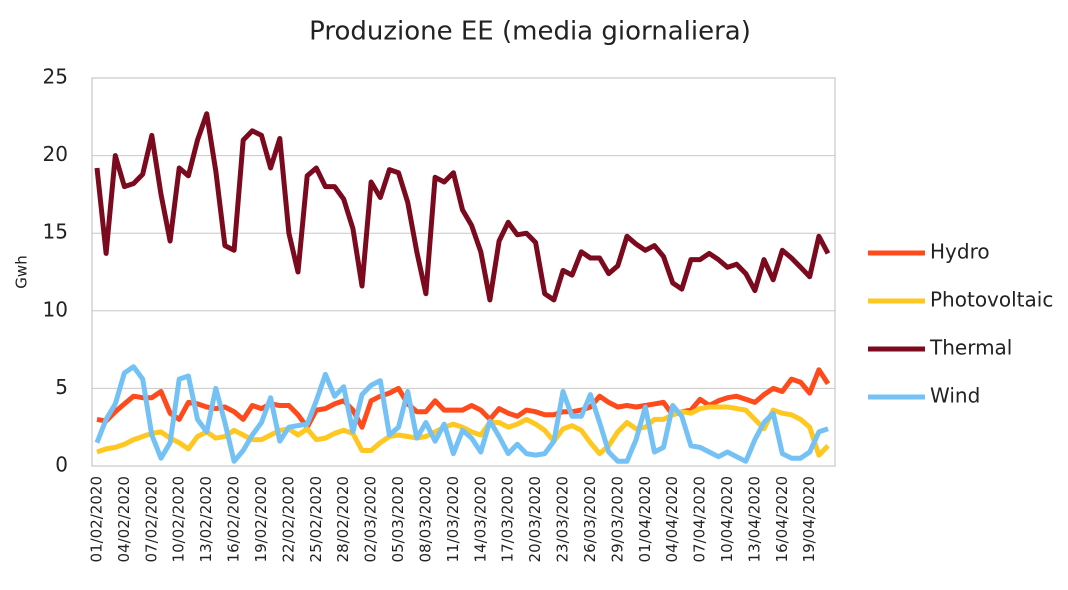 Image resolution: width=1068 pixels, height=590 pixels. What do you see at coordinates (206, 519) in the screenshot?
I see `x-tick-label: 13/02/2020` at bounding box center [206, 519].